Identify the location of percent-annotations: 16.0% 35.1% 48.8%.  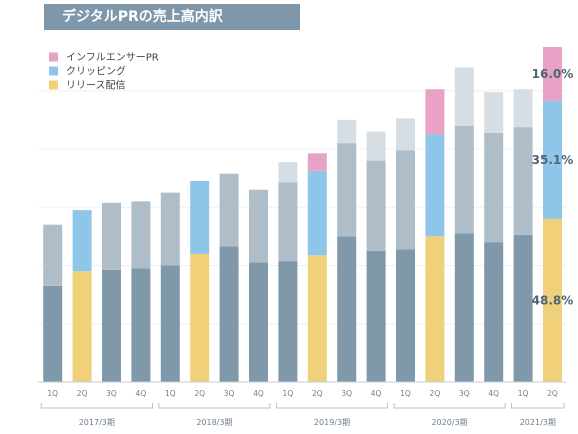
(553, 187).